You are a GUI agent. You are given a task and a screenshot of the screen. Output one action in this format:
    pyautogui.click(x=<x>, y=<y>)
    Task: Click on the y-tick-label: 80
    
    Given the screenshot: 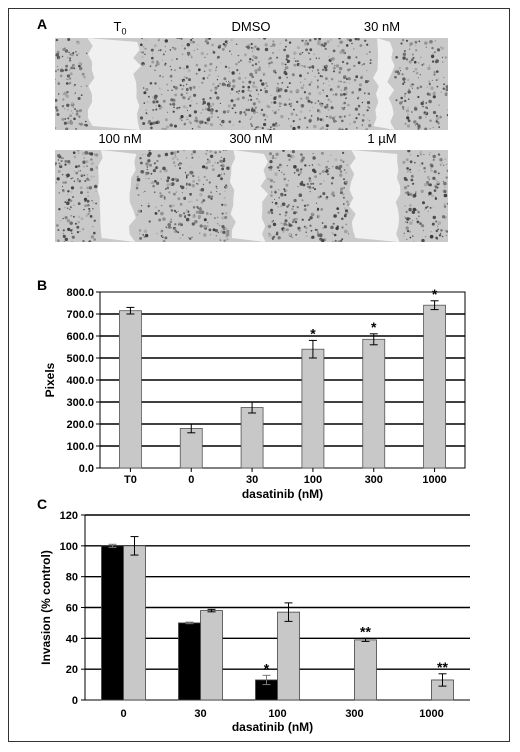 What is the action you would take?
    pyautogui.click(x=72, y=578)
    